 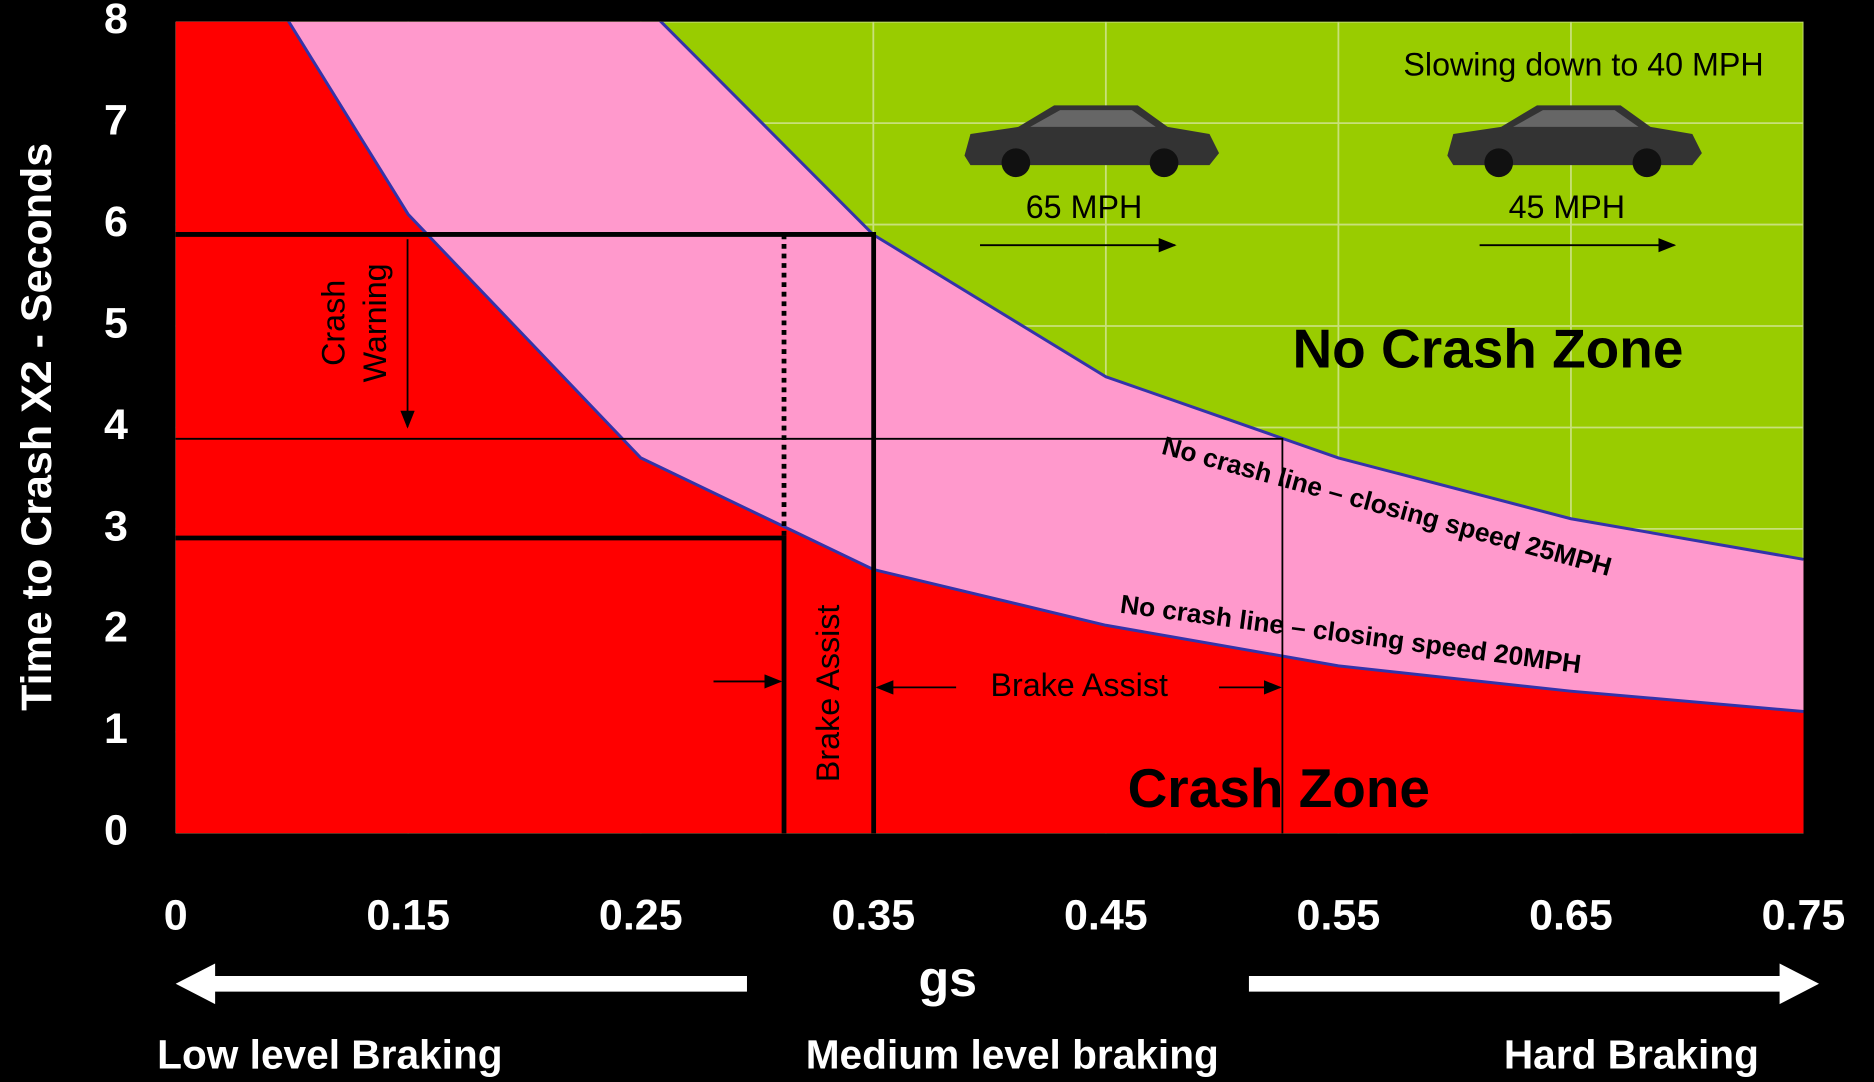 I want to click on x-tick-label: 0.45, so click(x=1106, y=915).